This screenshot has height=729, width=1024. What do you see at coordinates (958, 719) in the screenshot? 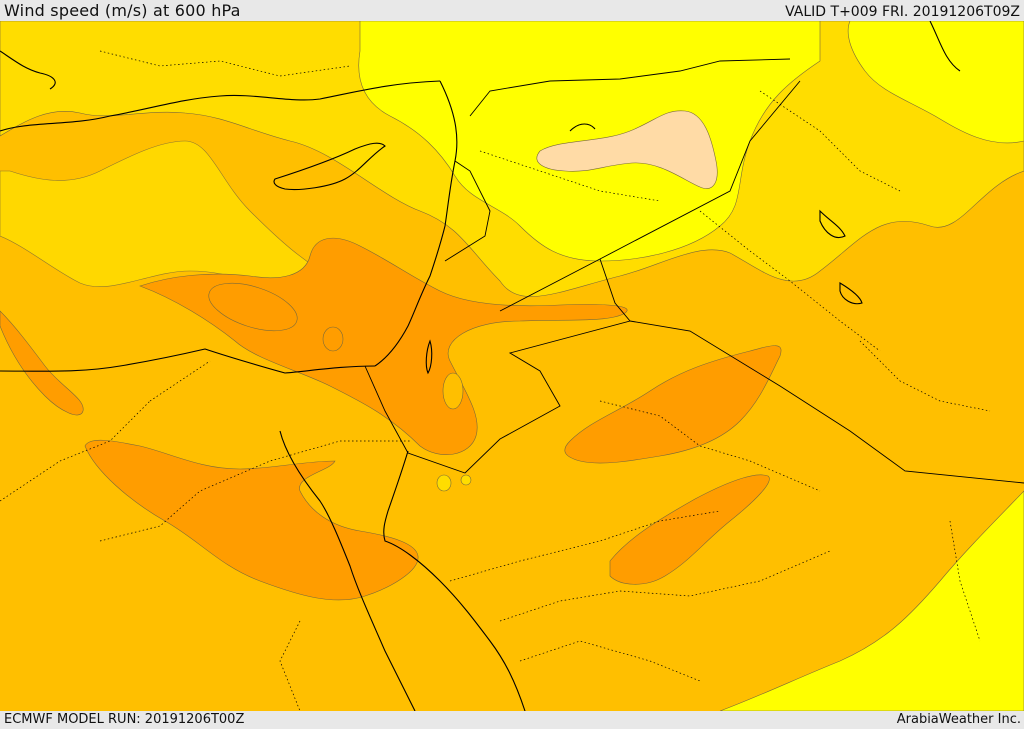
I see `credit-label: ArabiaWeather Inc.` at bounding box center [958, 719].